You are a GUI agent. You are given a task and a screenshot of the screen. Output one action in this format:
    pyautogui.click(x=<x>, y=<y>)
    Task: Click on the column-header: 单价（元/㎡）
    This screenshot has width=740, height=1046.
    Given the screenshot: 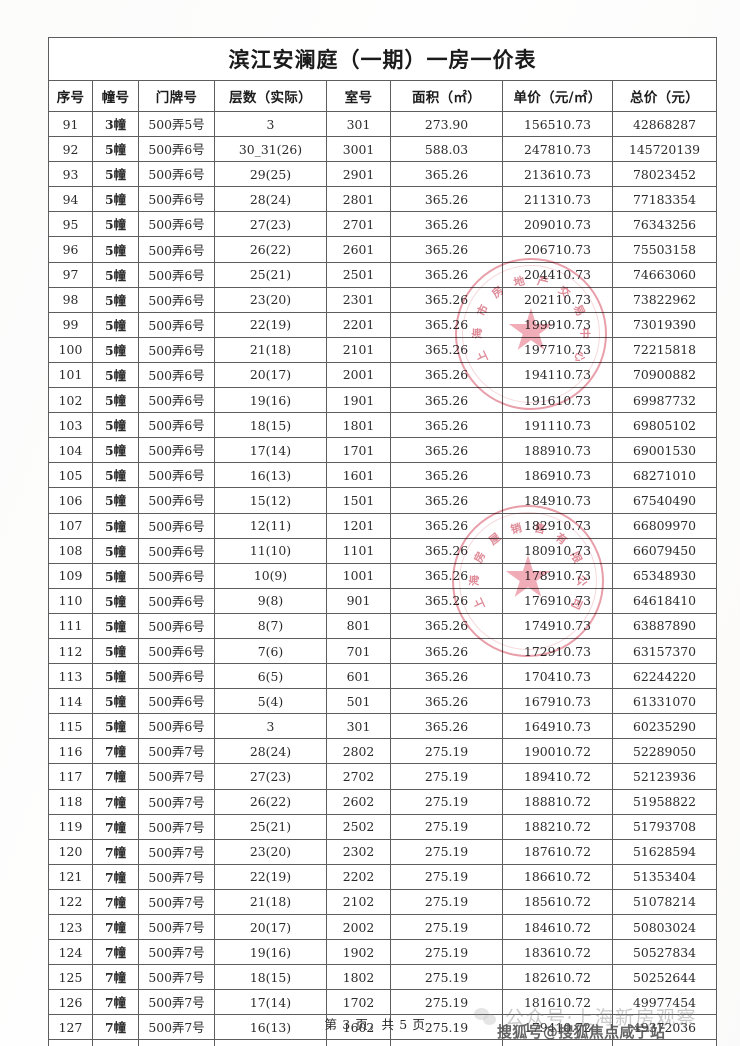 What is the action you would take?
    pyautogui.click(x=557, y=96)
    